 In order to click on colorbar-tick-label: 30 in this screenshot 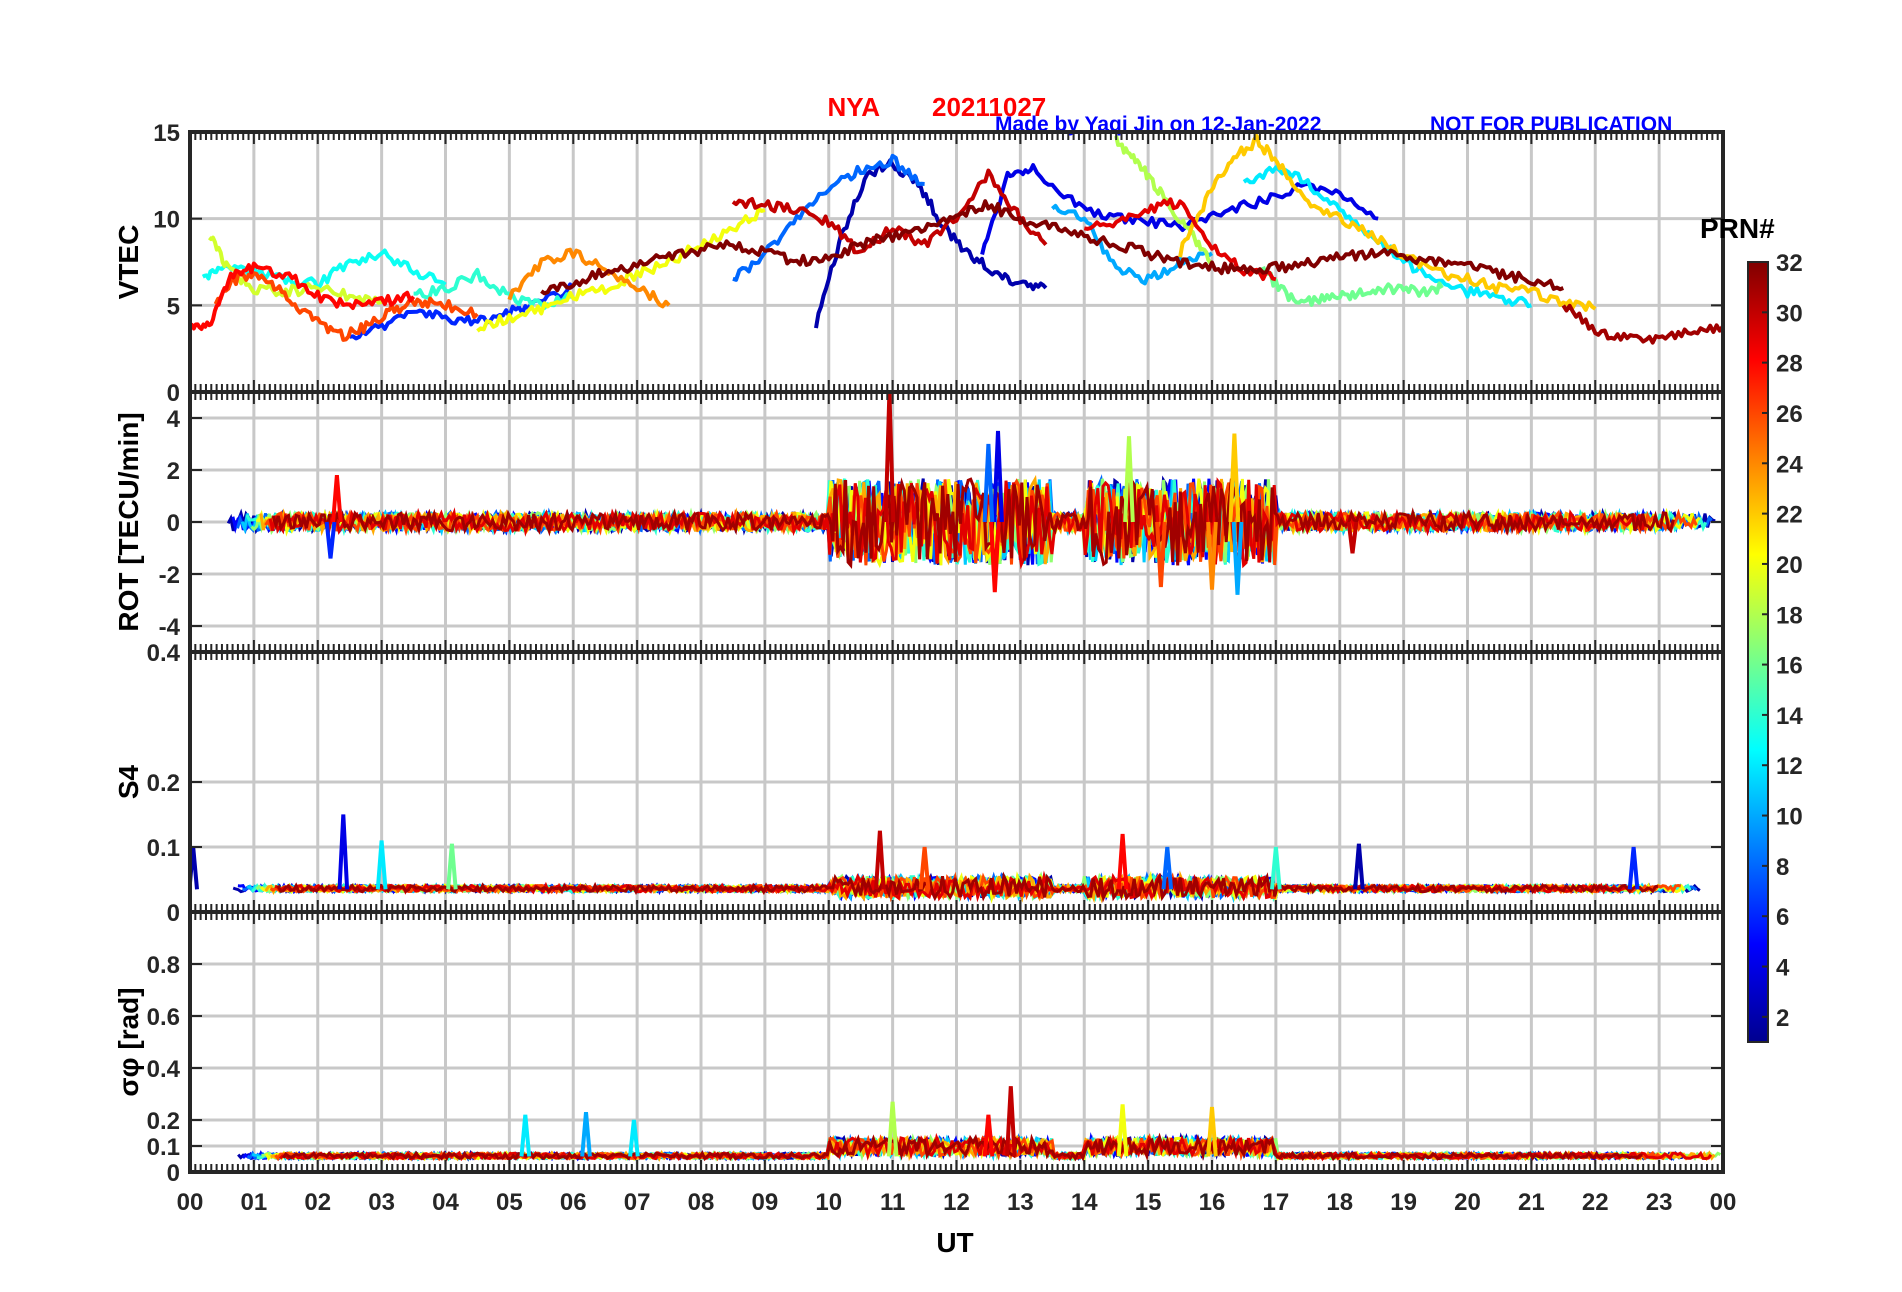, I will do `click(1789, 313)`.